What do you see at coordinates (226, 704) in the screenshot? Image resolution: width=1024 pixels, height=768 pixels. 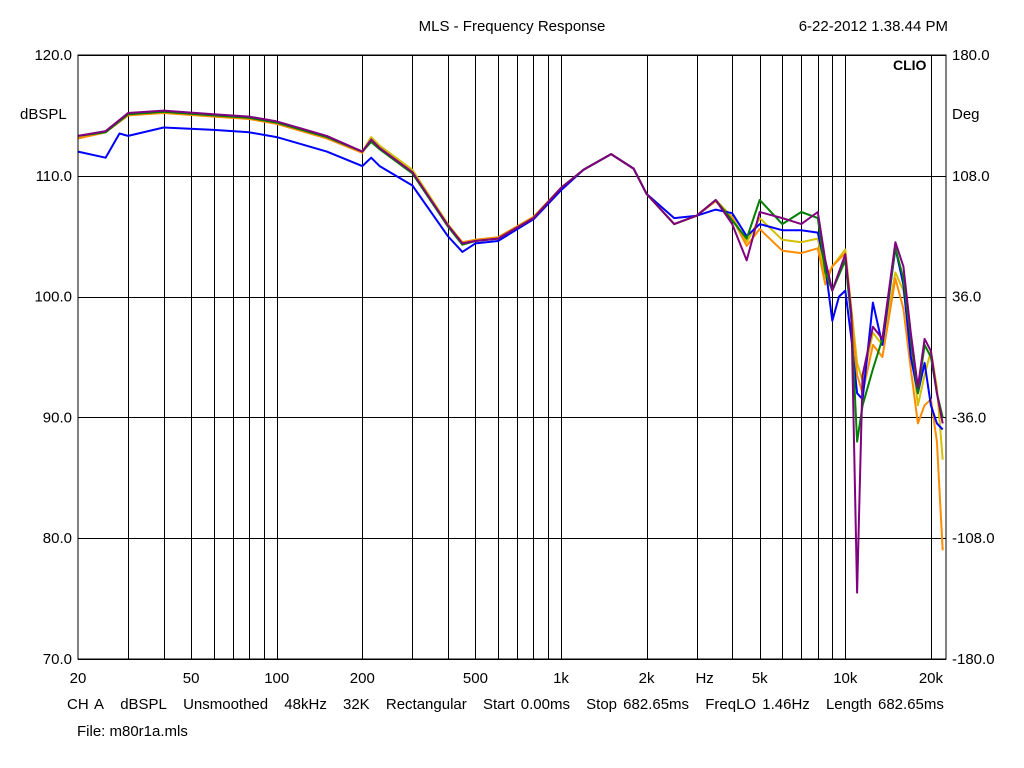 I see `footer-smoothing: Unsmoothed` at bounding box center [226, 704].